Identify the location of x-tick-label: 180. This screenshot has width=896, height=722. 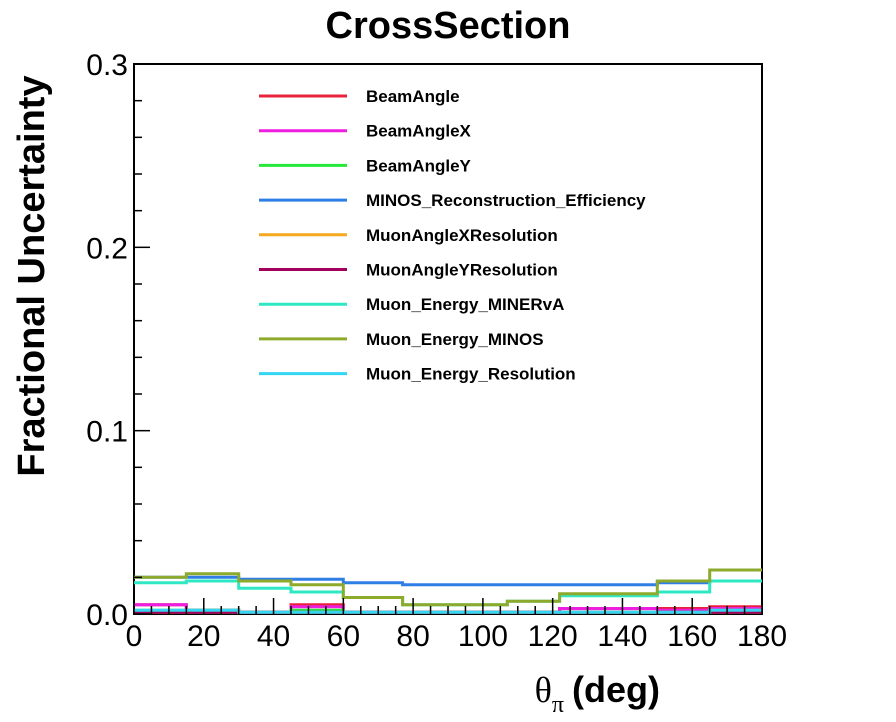
(762, 636).